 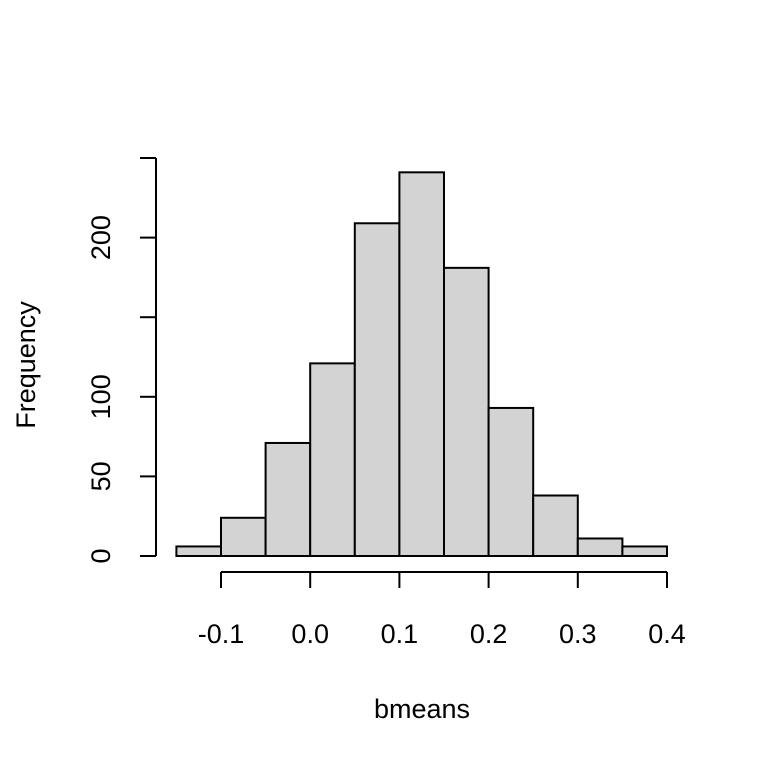 I want to click on x-tick-label: 0.1, so click(x=400, y=634).